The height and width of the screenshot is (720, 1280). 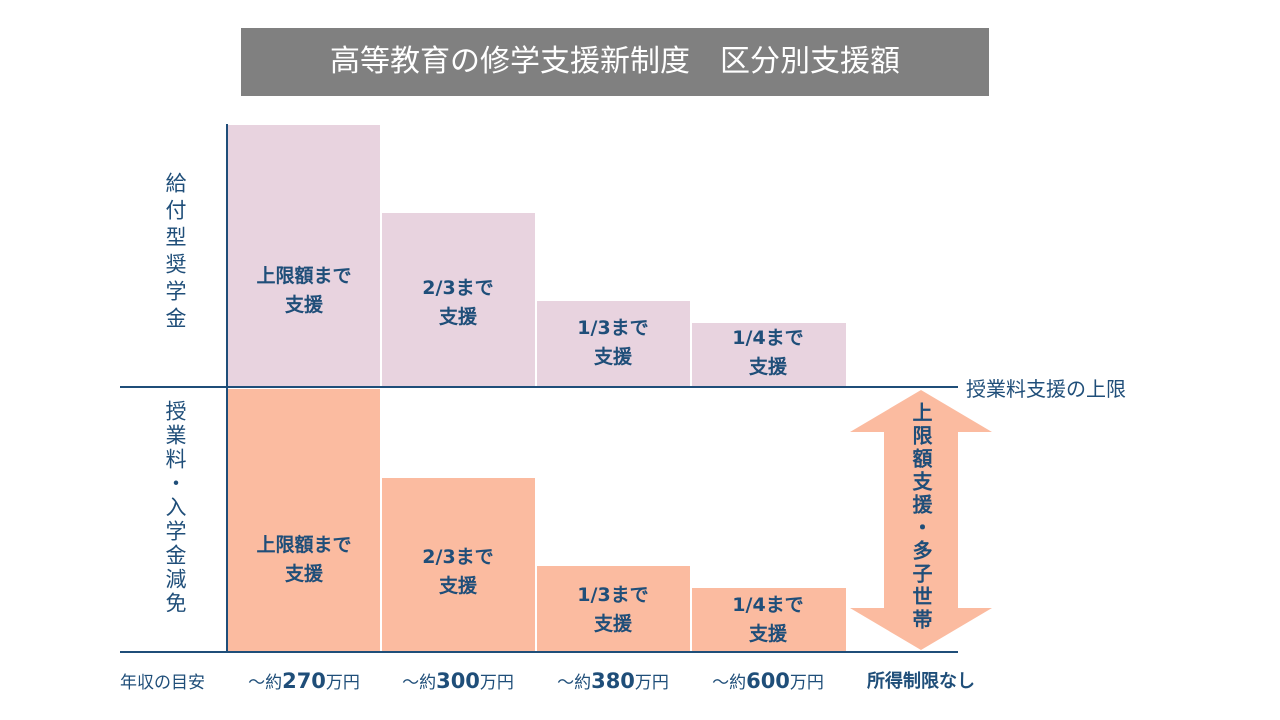 What do you see at coordinates (615, 62) in the screenshot?
I see `title: 高等教育の修学支援新制度 区分別支援額` at bounding box center [615, 62].